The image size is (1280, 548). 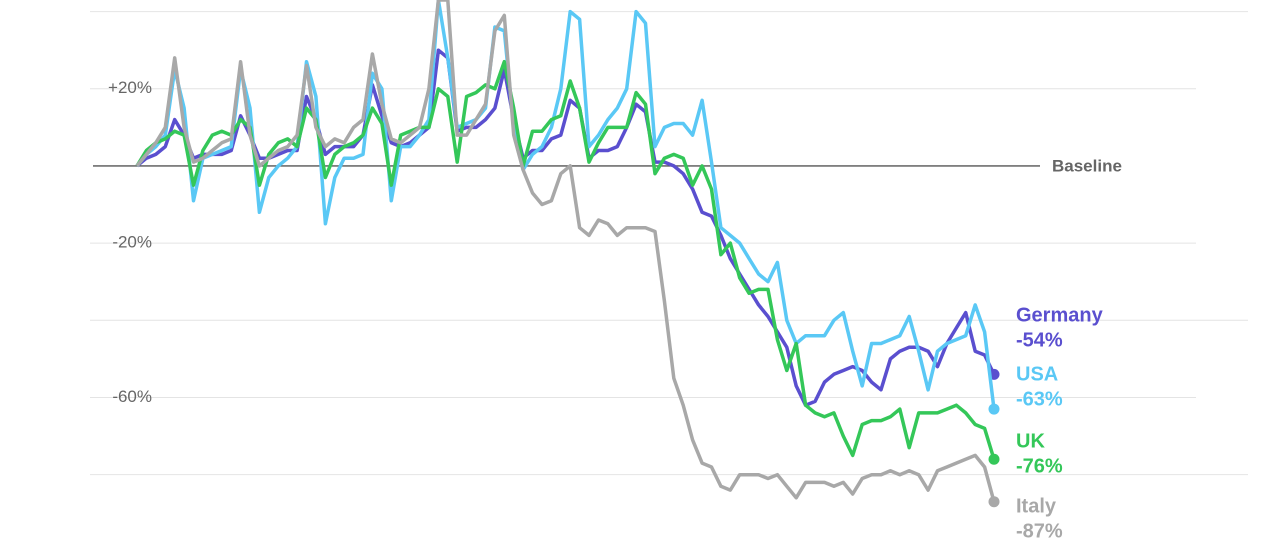 I want to click on legend-label: USA, so click(x=1037, y=374).